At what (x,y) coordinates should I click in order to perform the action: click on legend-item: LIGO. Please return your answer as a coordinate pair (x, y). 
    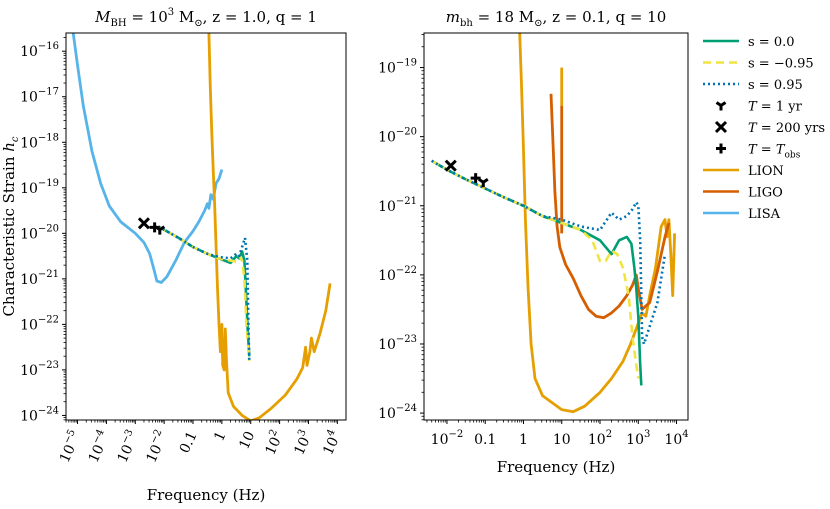
    Looking at the image, I should click on (743, 193).